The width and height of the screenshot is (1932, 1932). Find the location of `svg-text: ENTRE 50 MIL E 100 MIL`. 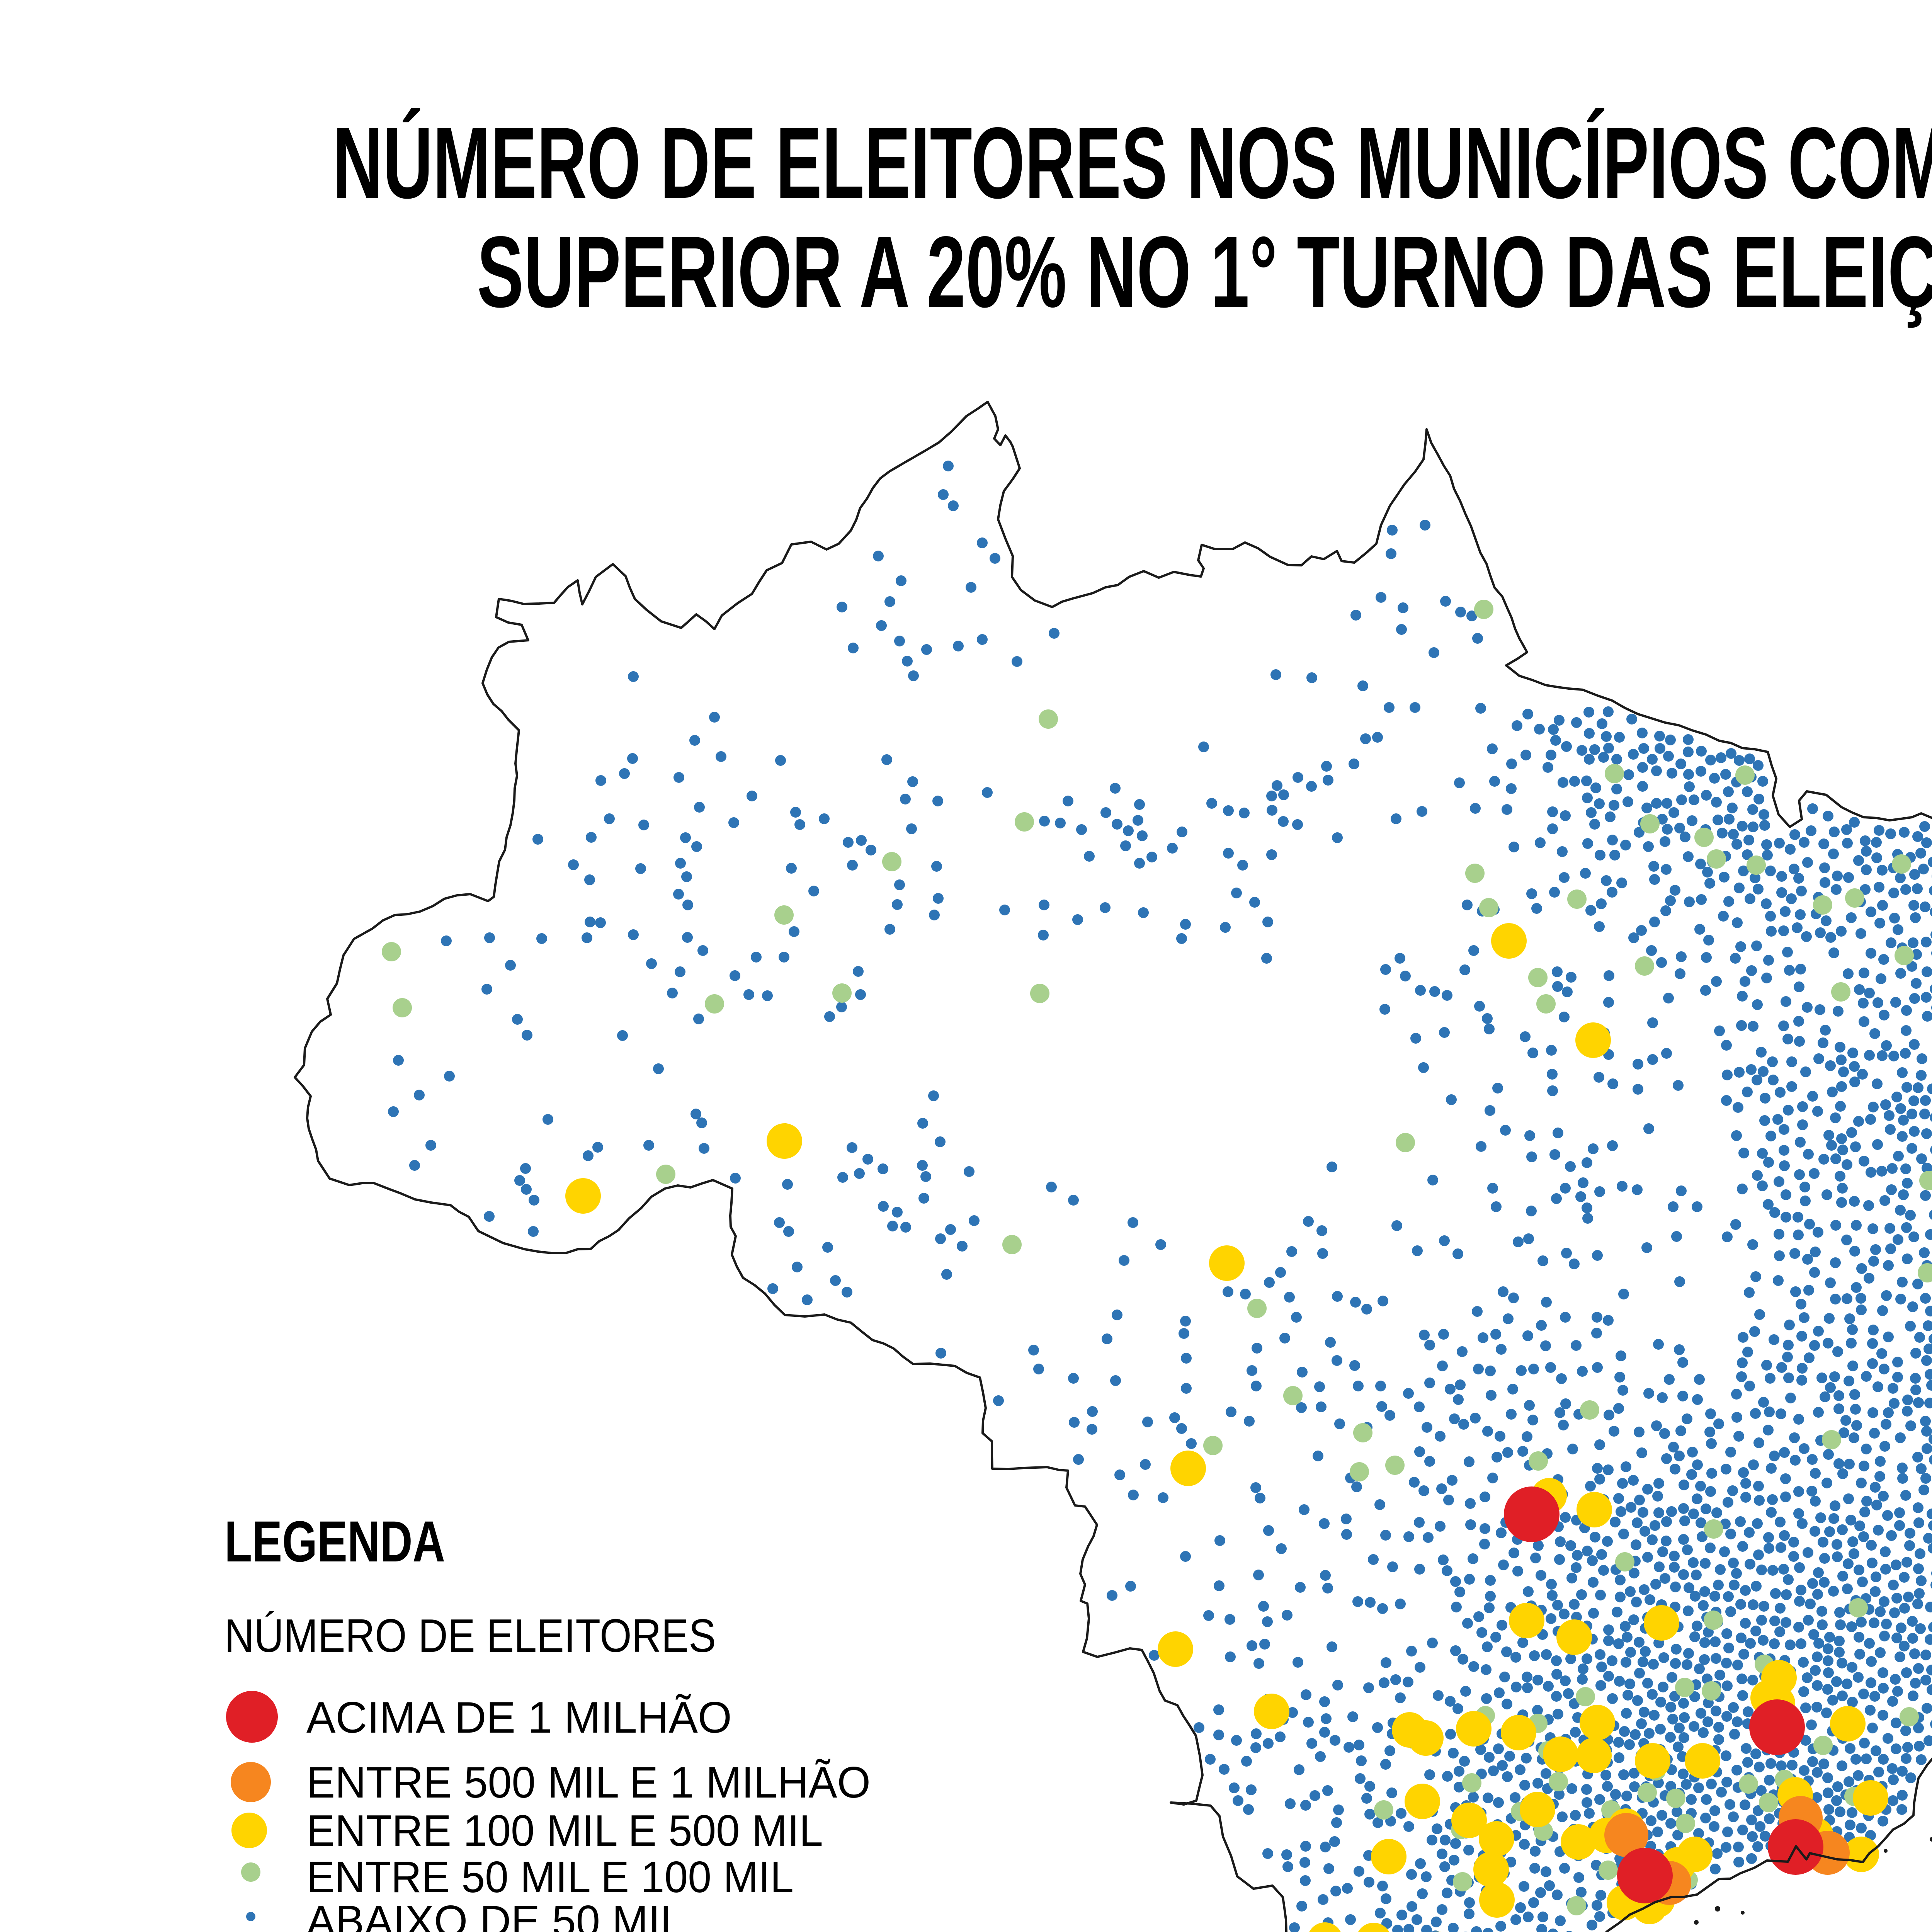

svg-text: ENTRE 50 MIL E 100 MIL is located at coordinates (550, 1878).